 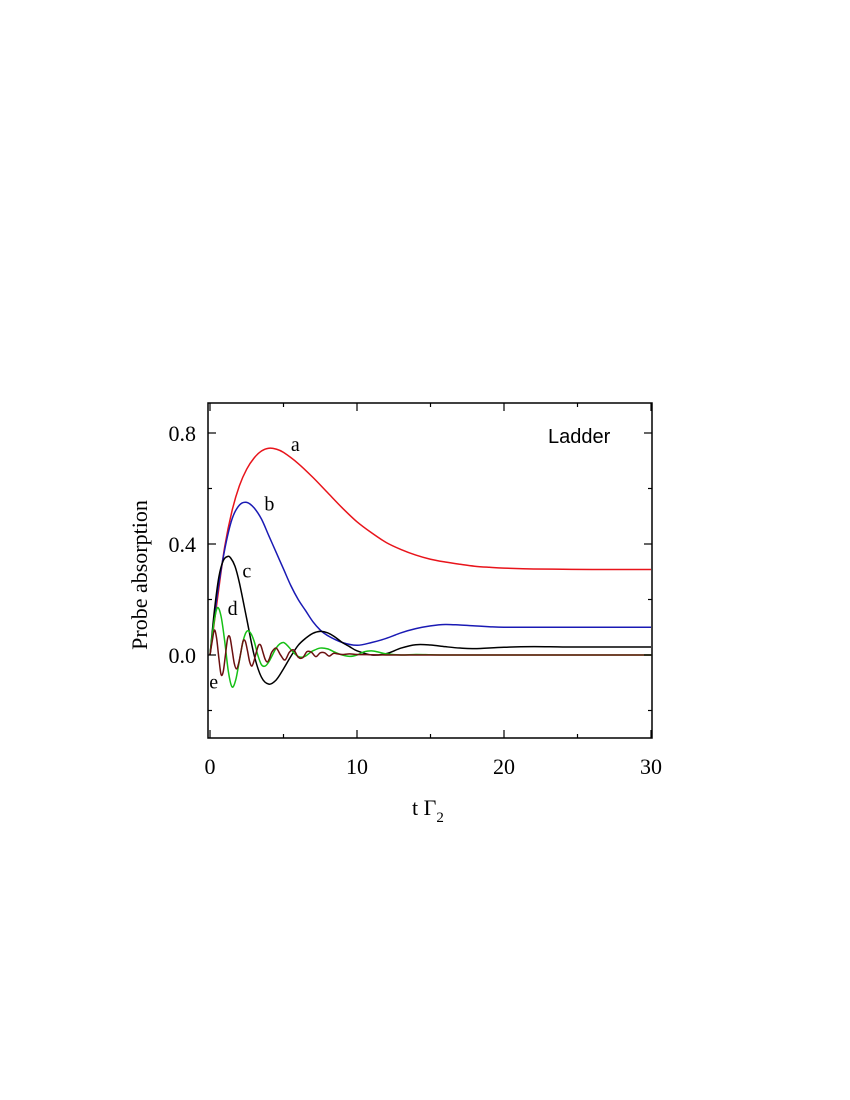 I want to click on y-tick-label: 0.4, so click(x=183, y=544).